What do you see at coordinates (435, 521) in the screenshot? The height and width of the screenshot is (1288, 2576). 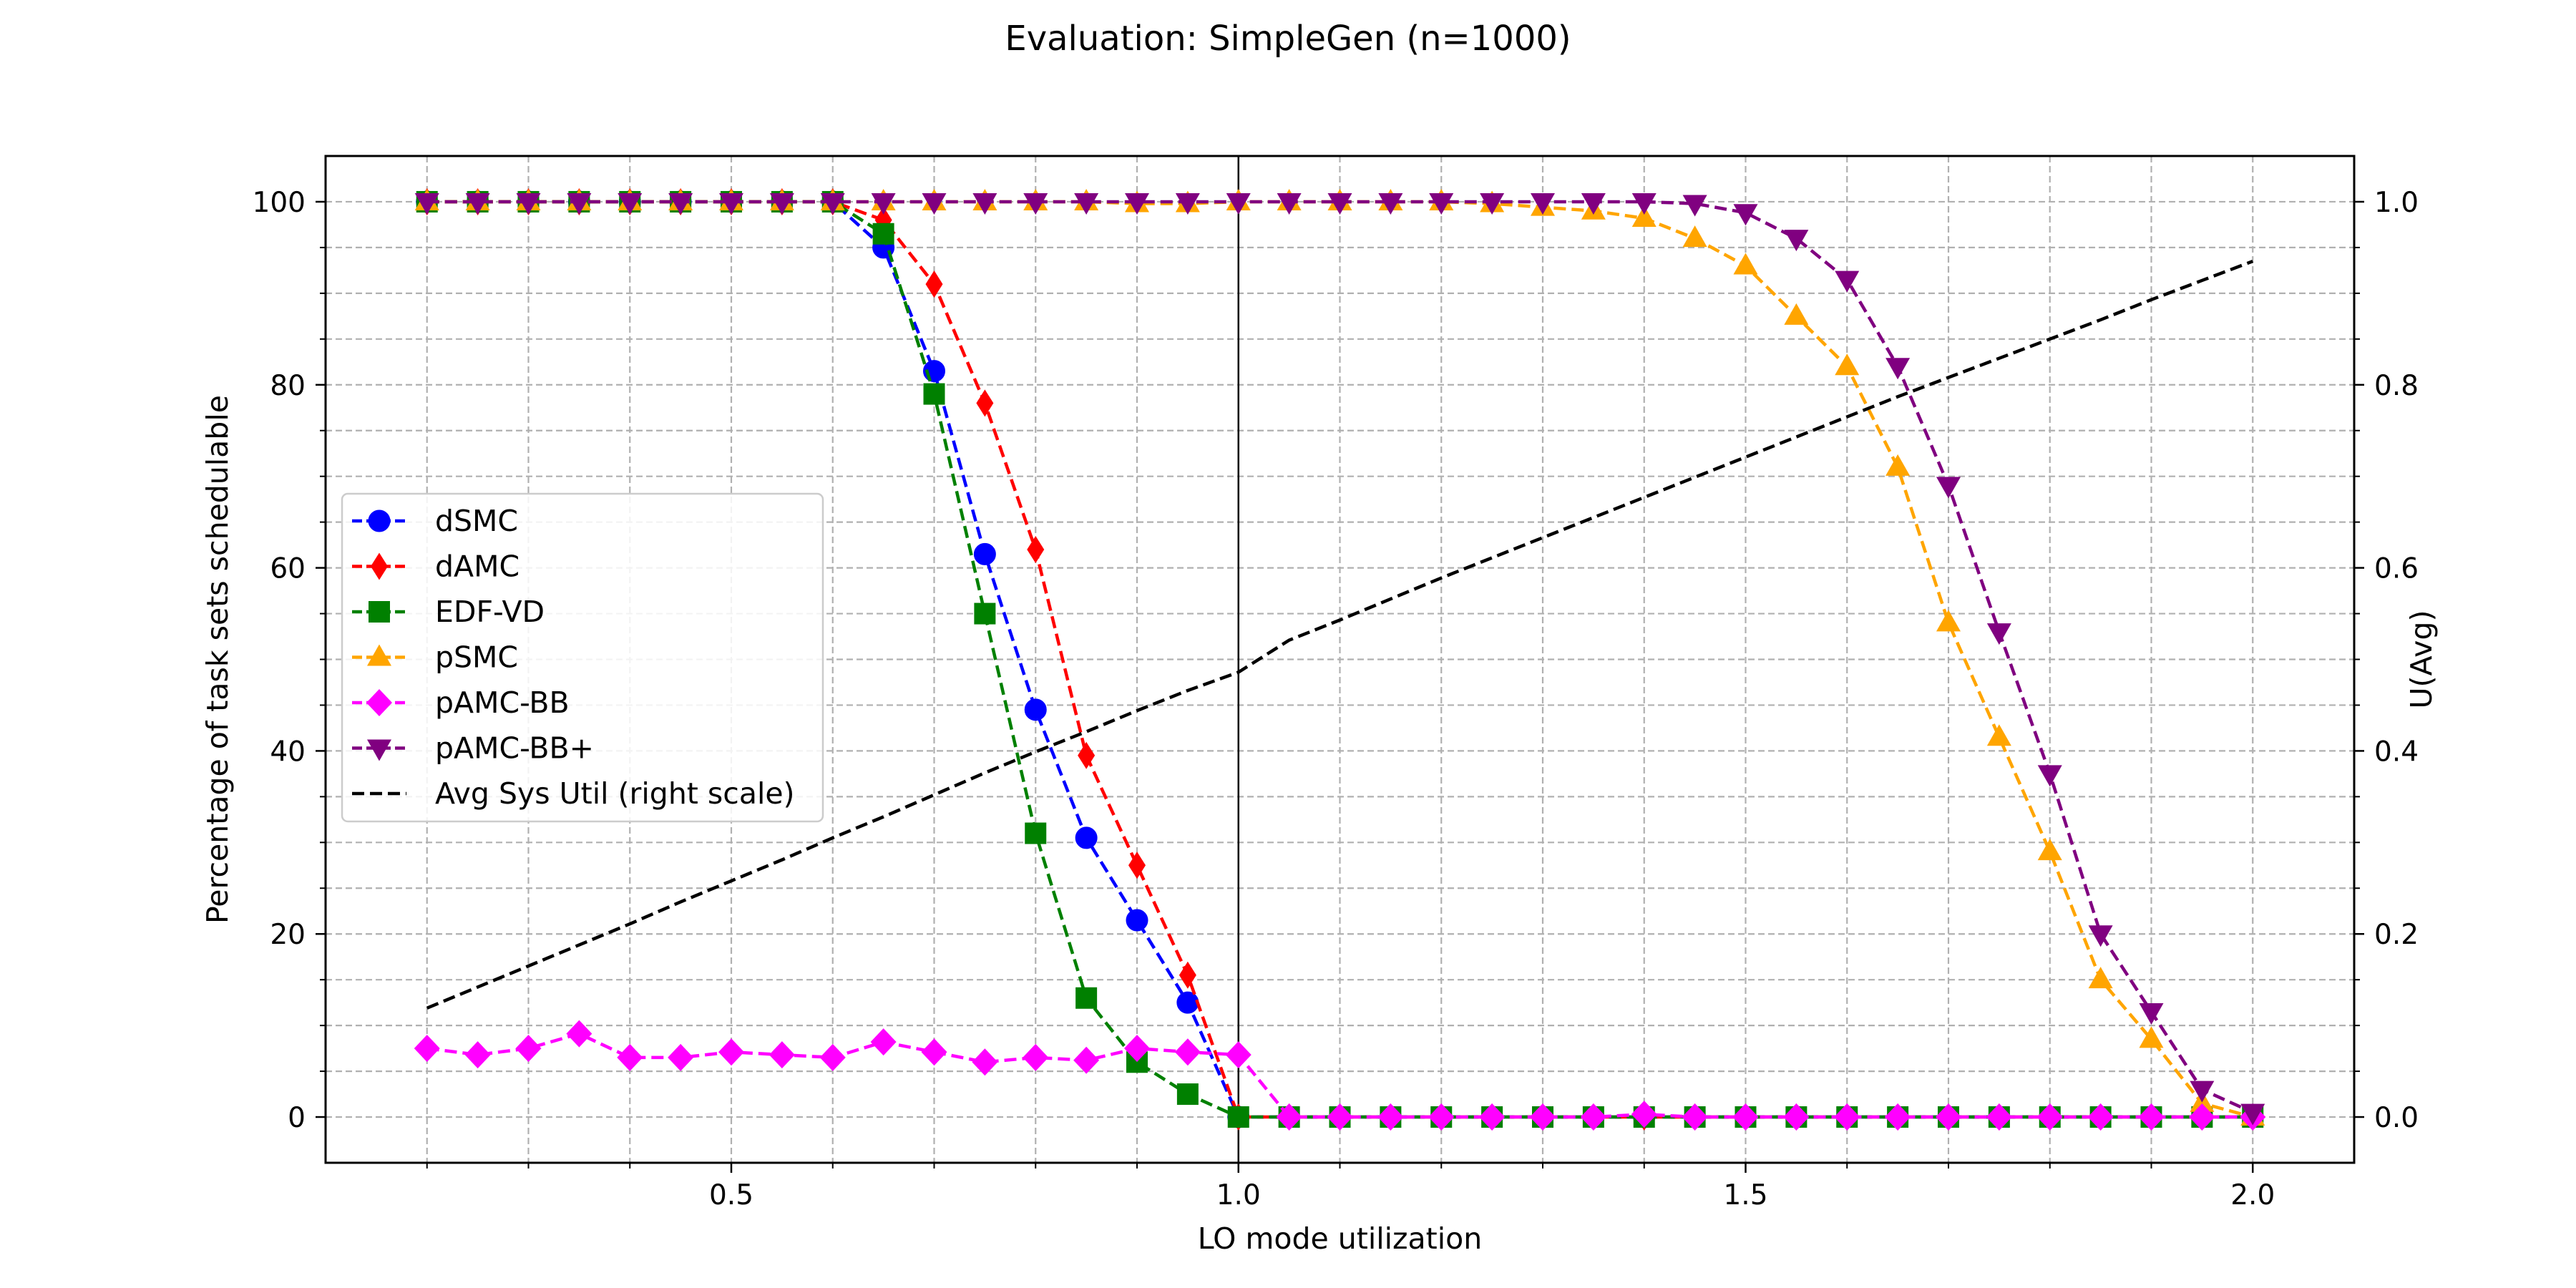 I see `legend-item: dSMC` at bounding box center [435, 521].